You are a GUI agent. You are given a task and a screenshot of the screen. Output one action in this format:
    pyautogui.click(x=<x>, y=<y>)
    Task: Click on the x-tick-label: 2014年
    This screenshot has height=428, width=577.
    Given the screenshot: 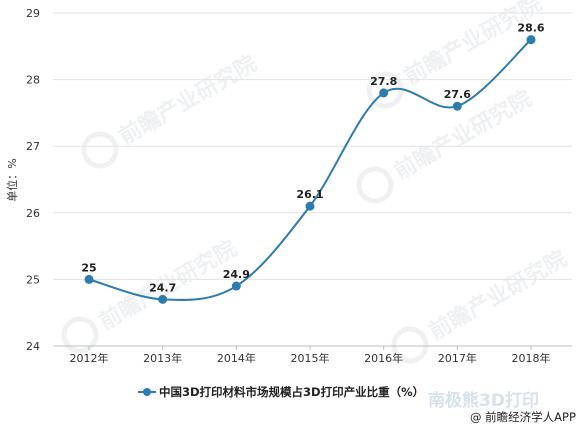 What is the action you would take?
    pyautogui.click(x=236, y=358)
    